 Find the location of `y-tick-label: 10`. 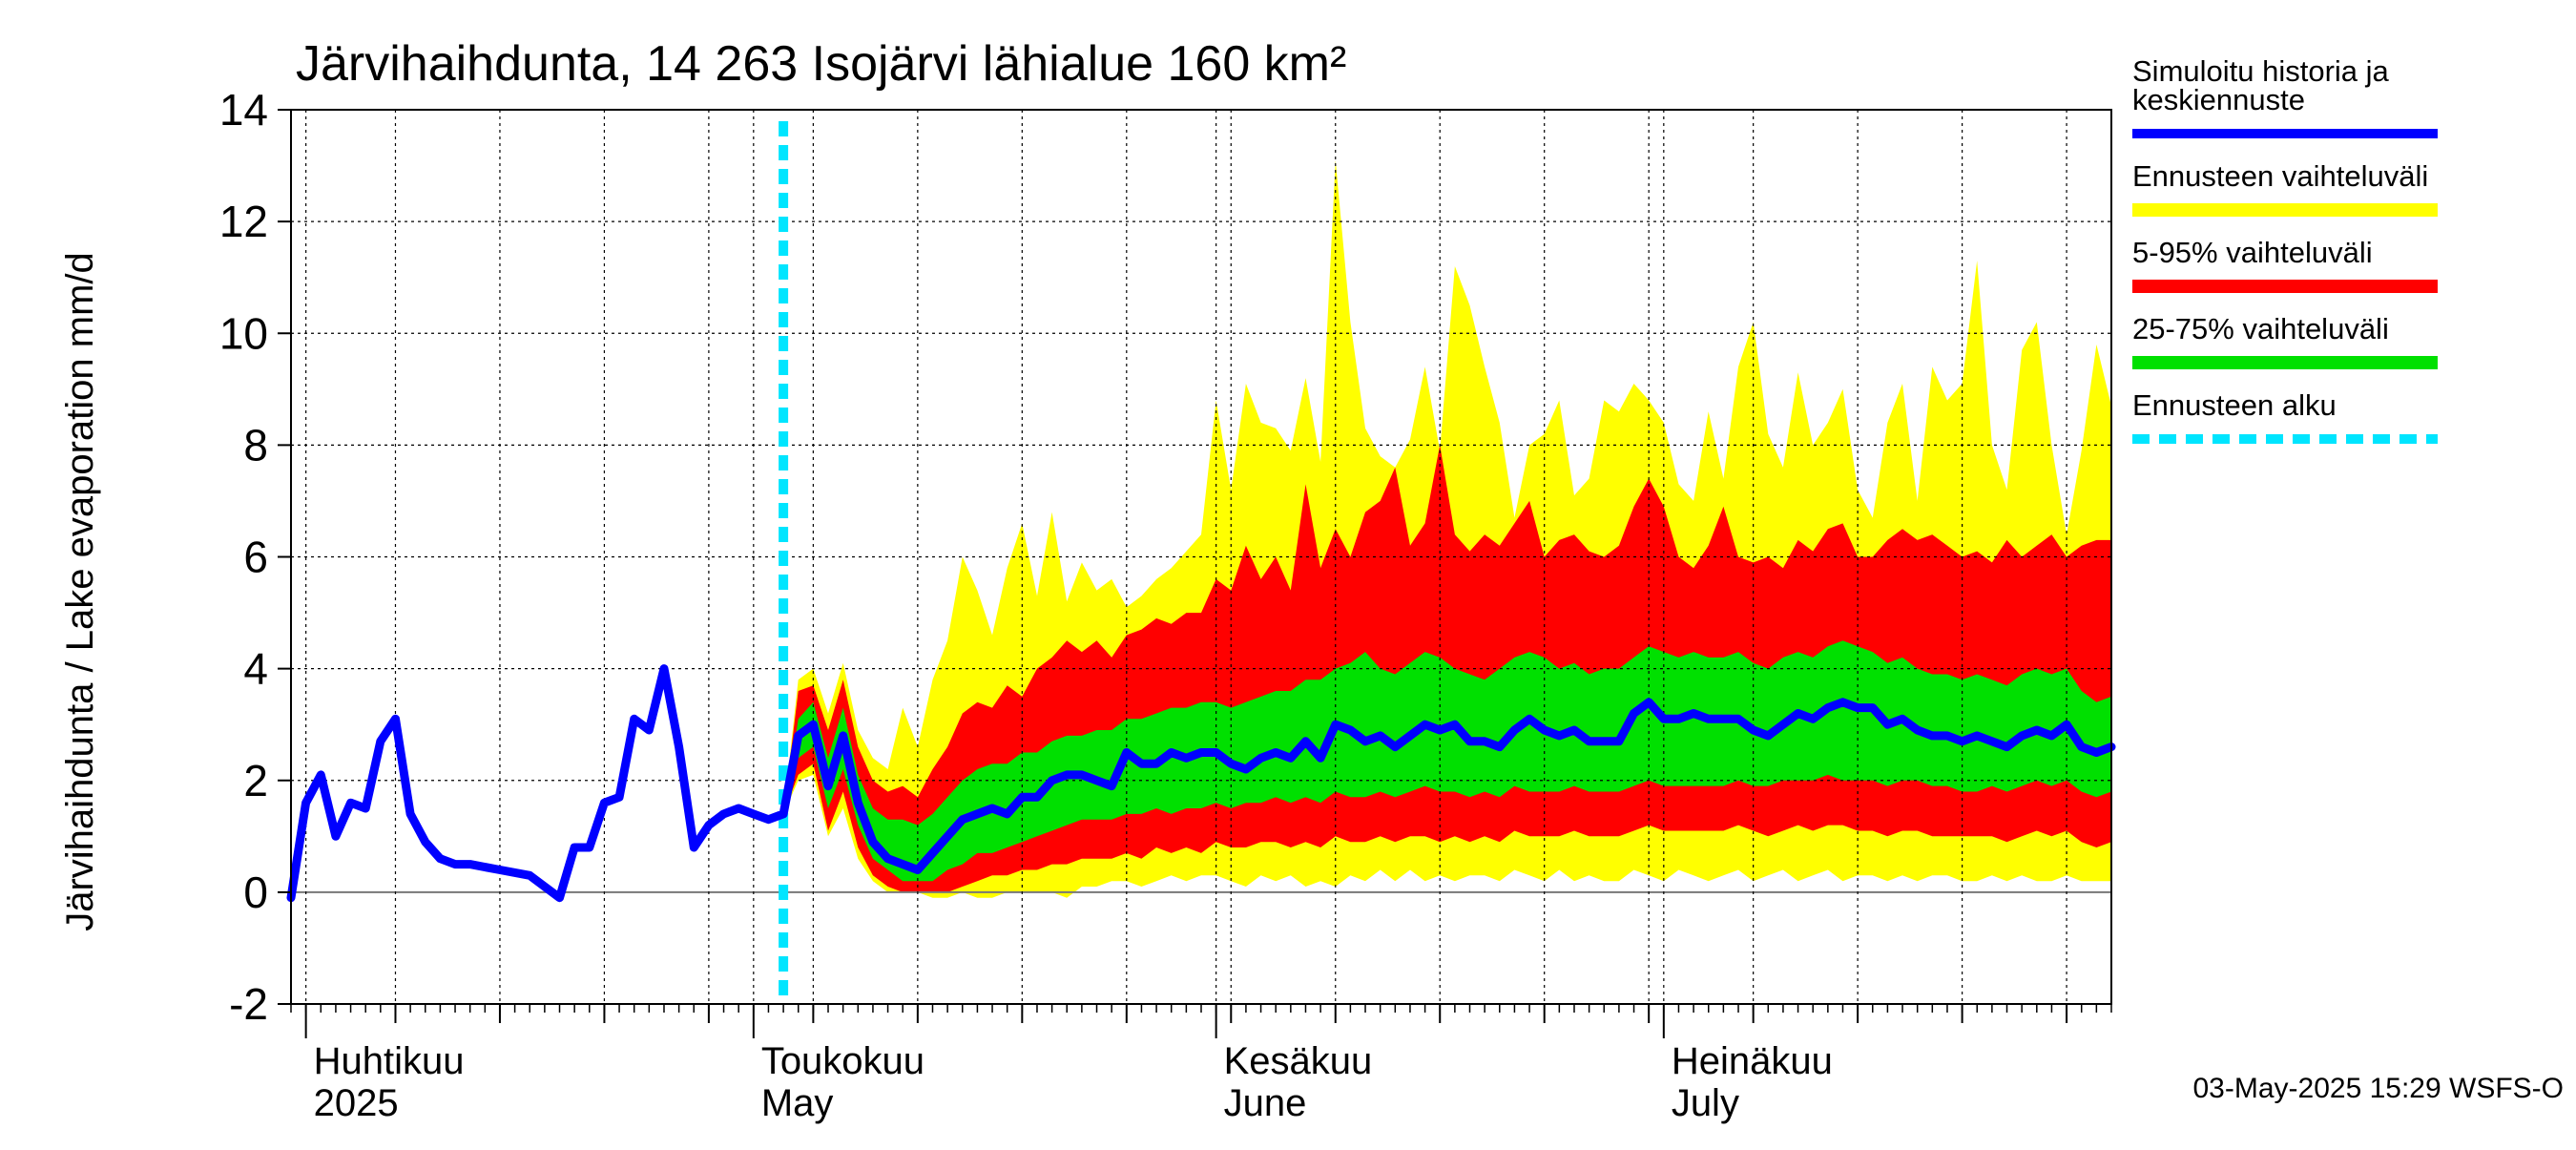

y-tick-label: 10 is located at coordinates (243, 333).